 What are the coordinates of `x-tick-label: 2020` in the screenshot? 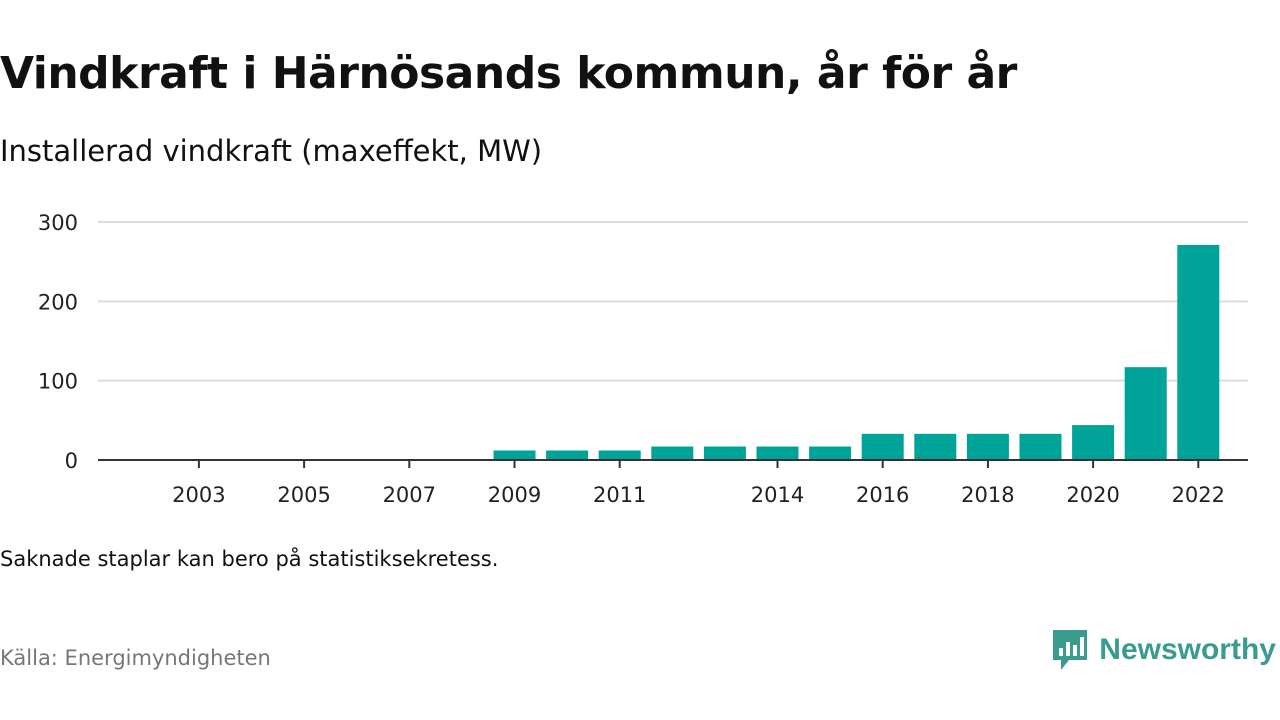 It's located at (1092, 495).